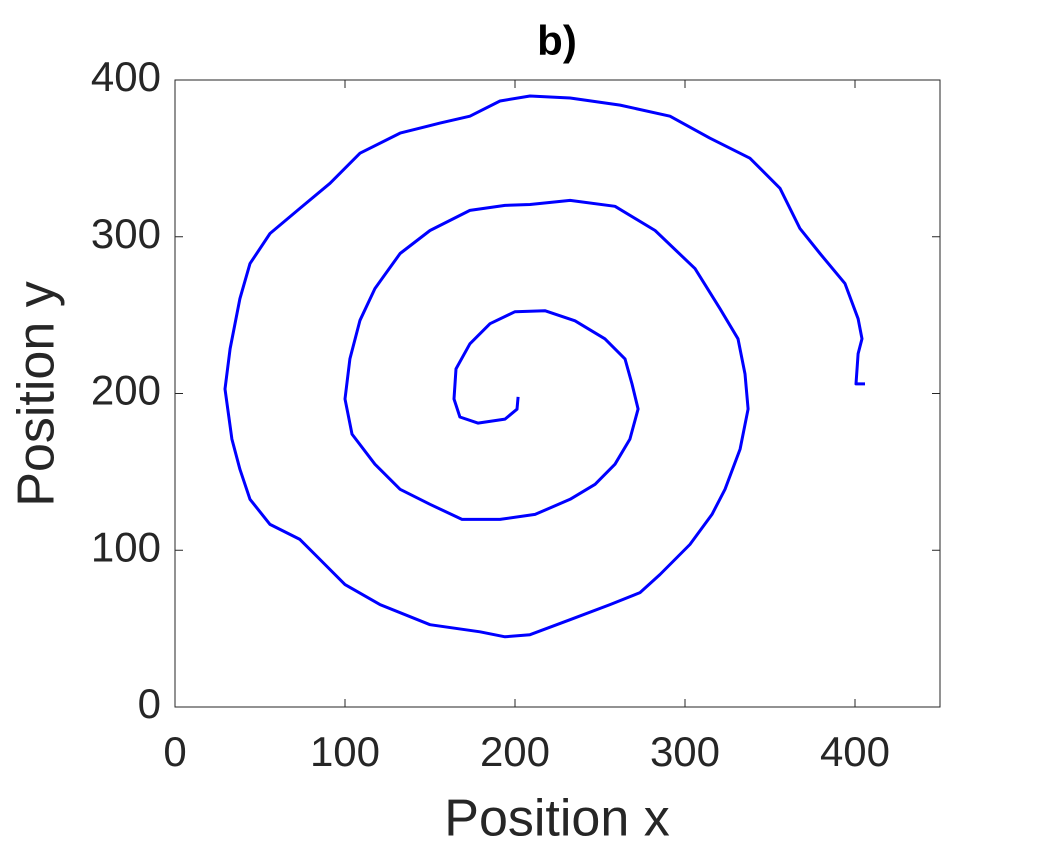 This screenshot has width=1040, height=854. I want to click on y-tick-label: 200, so click(126, 390).